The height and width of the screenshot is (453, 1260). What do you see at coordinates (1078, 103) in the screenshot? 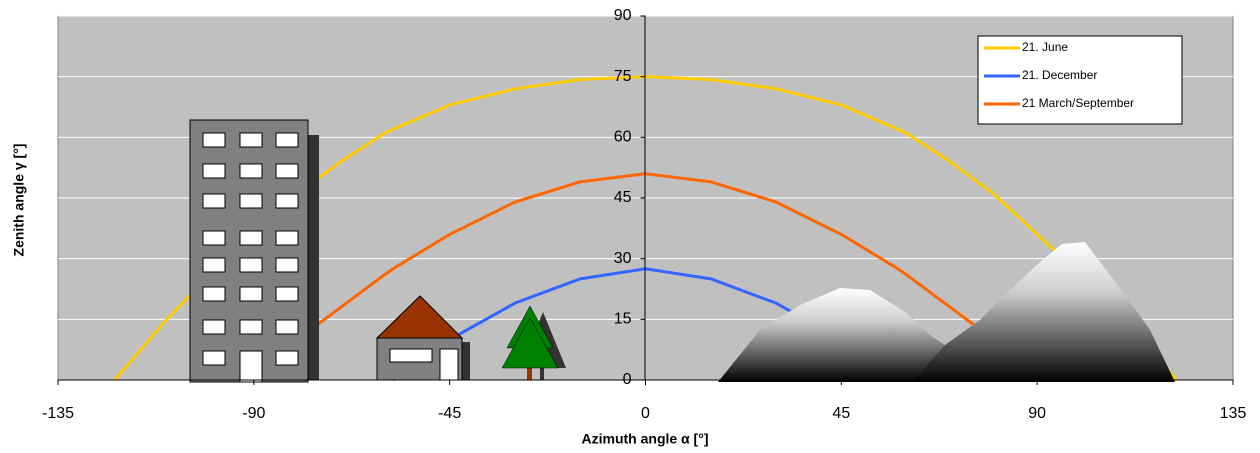
I see `legend-label: 21 March/September` at bounding box center [1078, 103].